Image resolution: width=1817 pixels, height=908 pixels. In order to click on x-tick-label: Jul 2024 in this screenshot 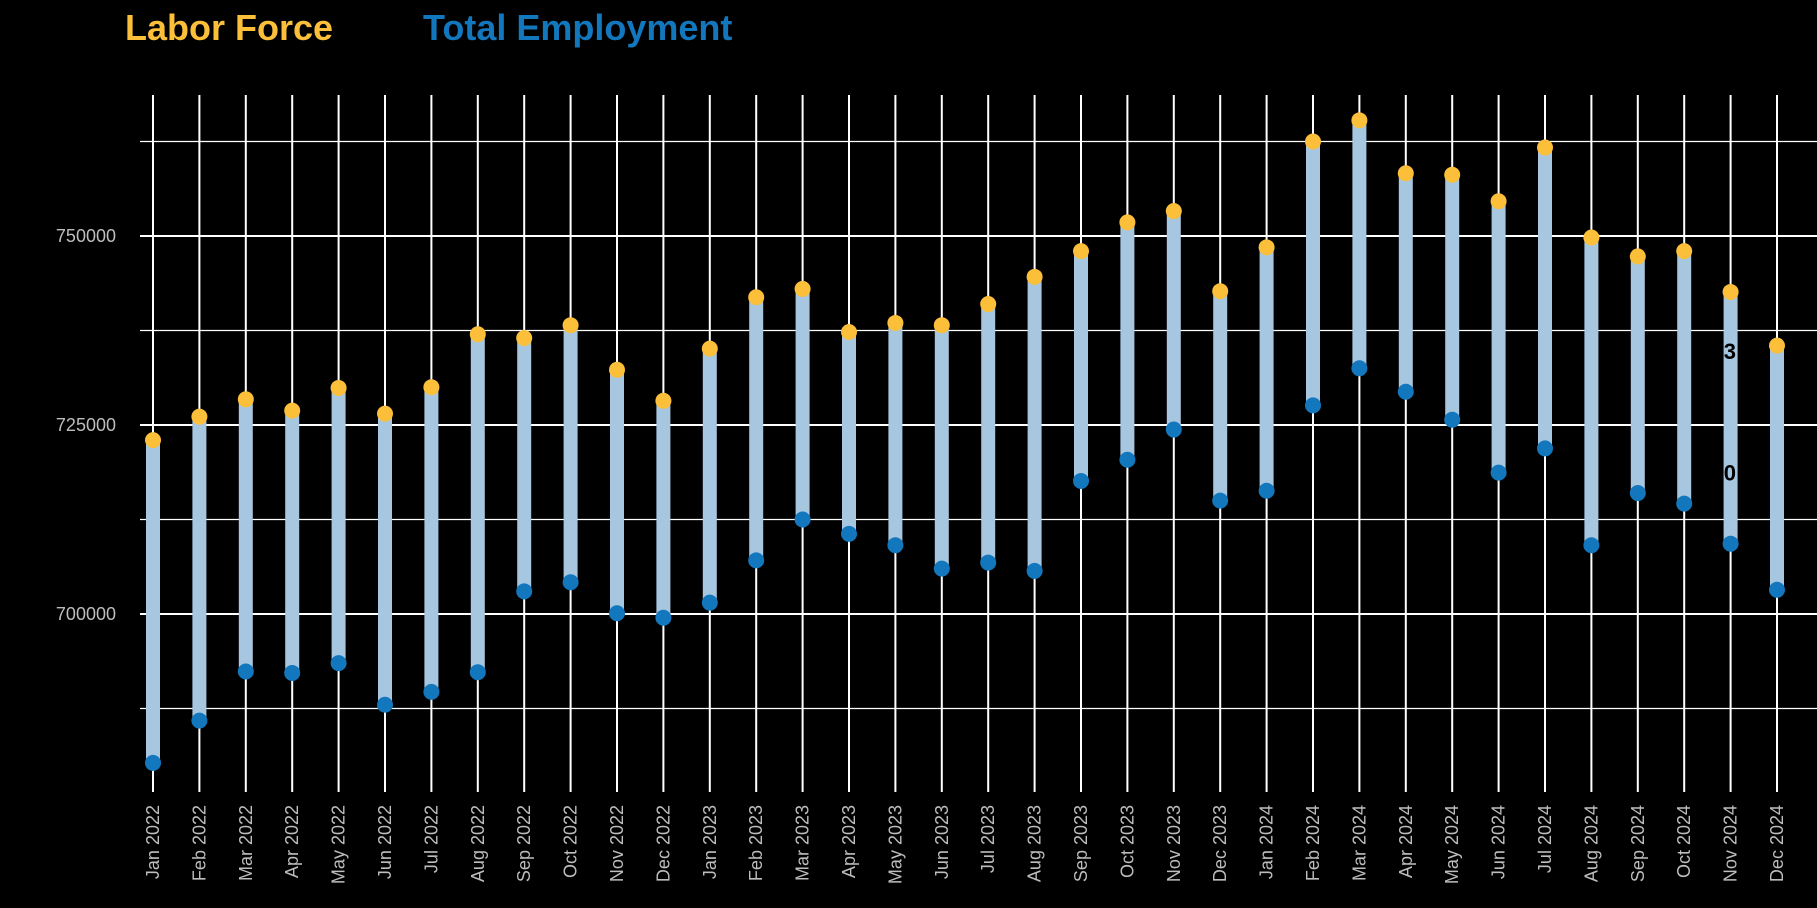, I will do `click(1545, 839)`.